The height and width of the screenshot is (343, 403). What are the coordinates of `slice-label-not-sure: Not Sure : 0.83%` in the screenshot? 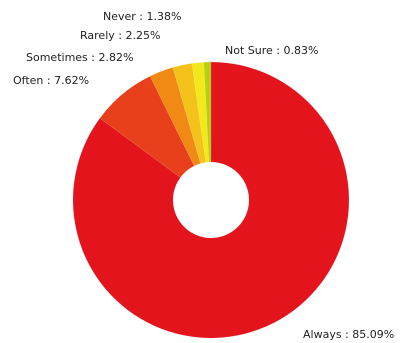 It's located at (271, 50).